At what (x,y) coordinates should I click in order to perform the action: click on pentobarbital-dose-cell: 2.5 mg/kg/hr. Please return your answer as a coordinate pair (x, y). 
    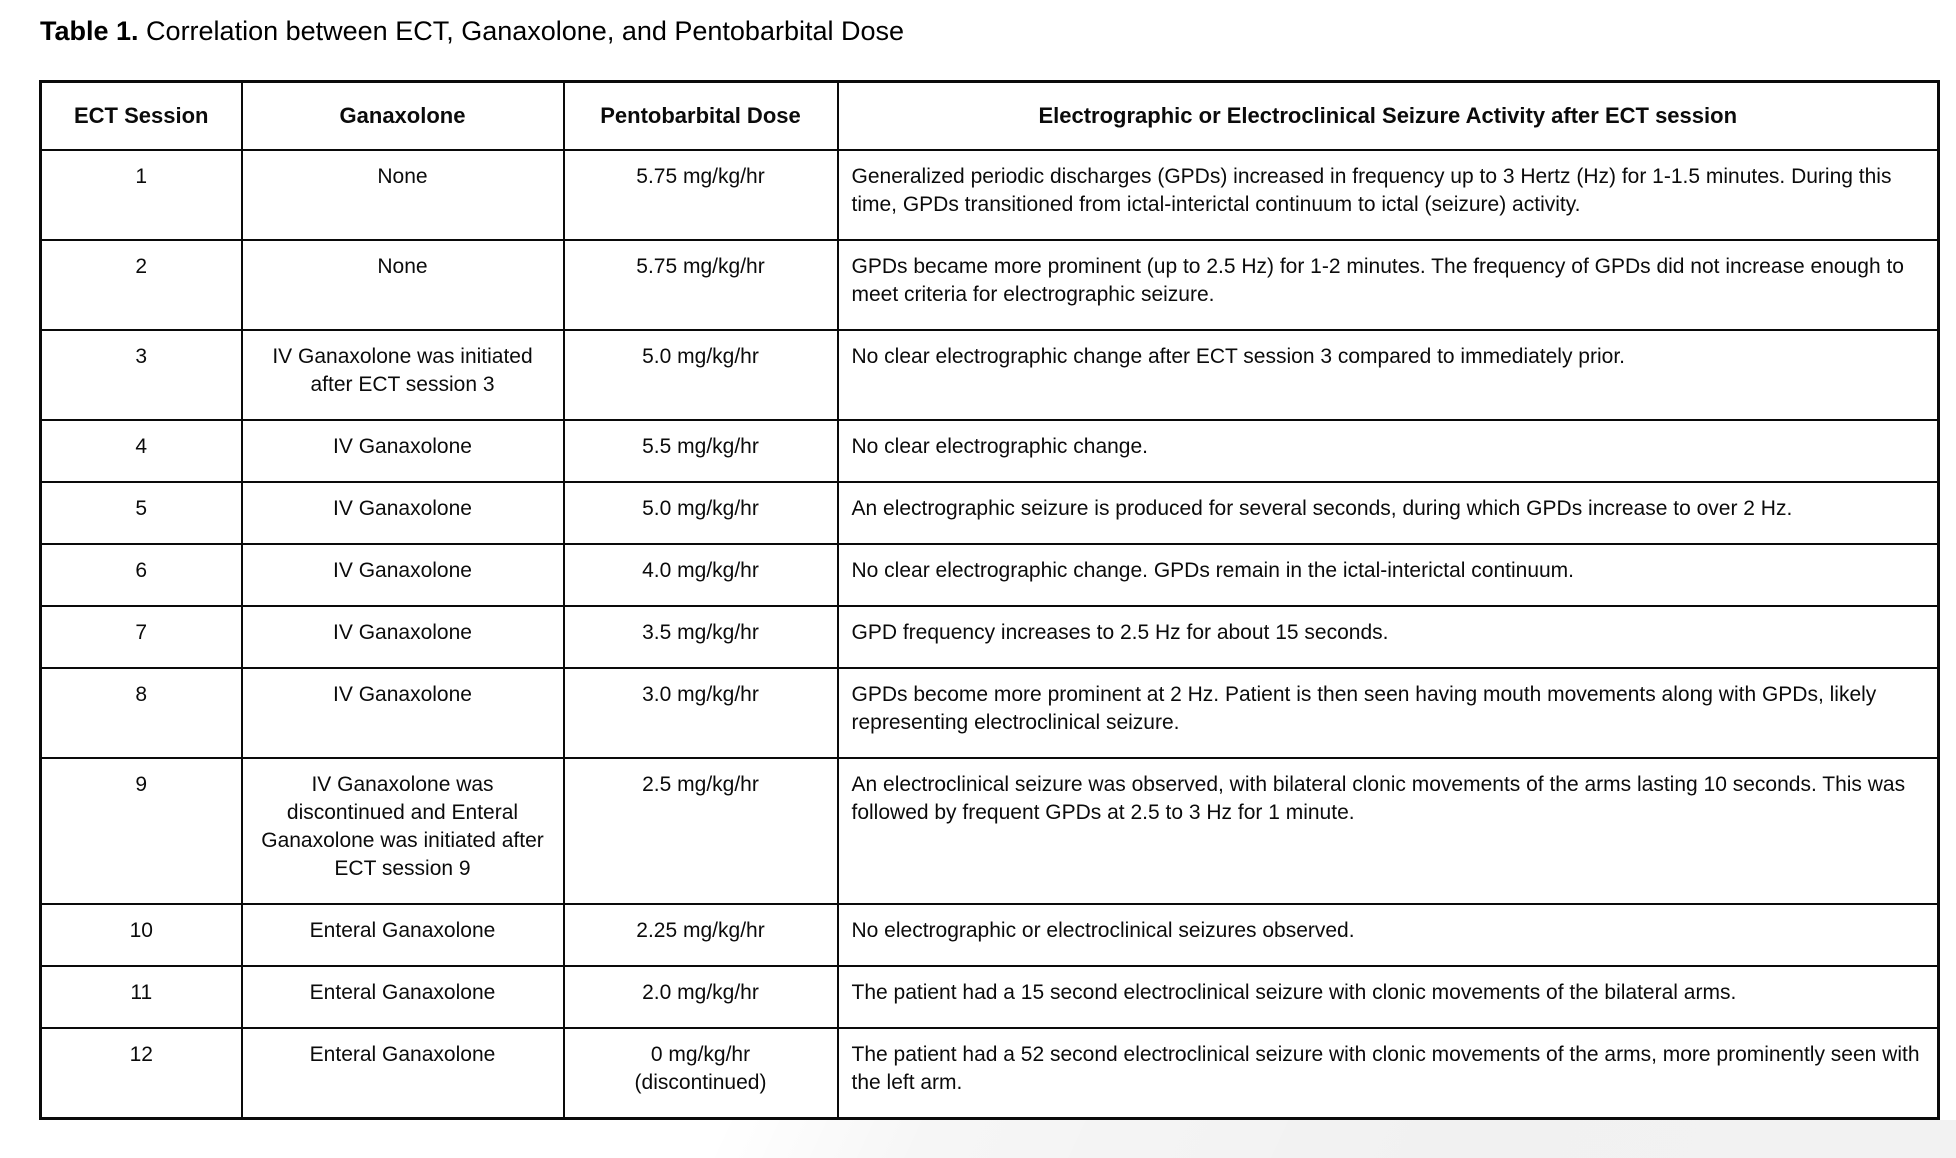
    Looking at the image, I should click on (700, 831).